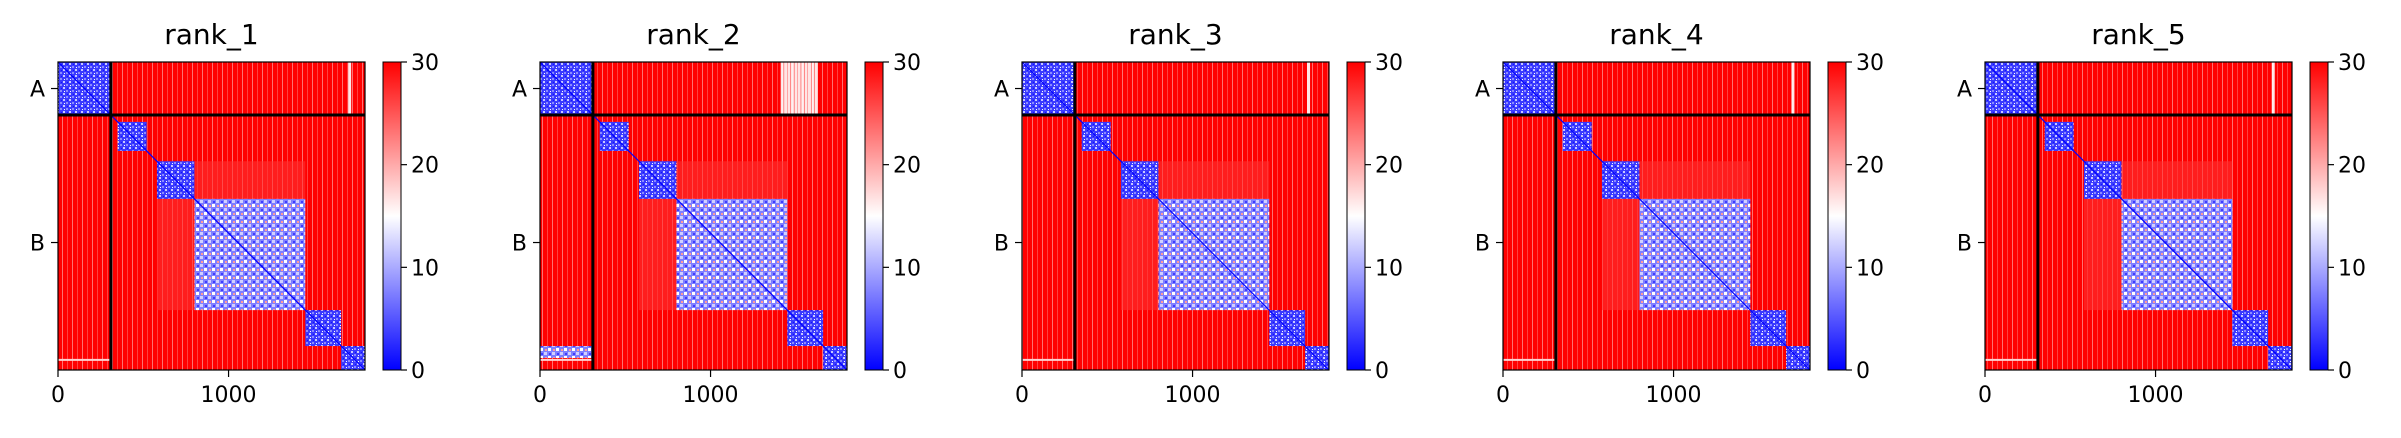  Describe the element at coordinates (2138, 34) in the screenshot. I see `panel-title: rank_5` at that location.